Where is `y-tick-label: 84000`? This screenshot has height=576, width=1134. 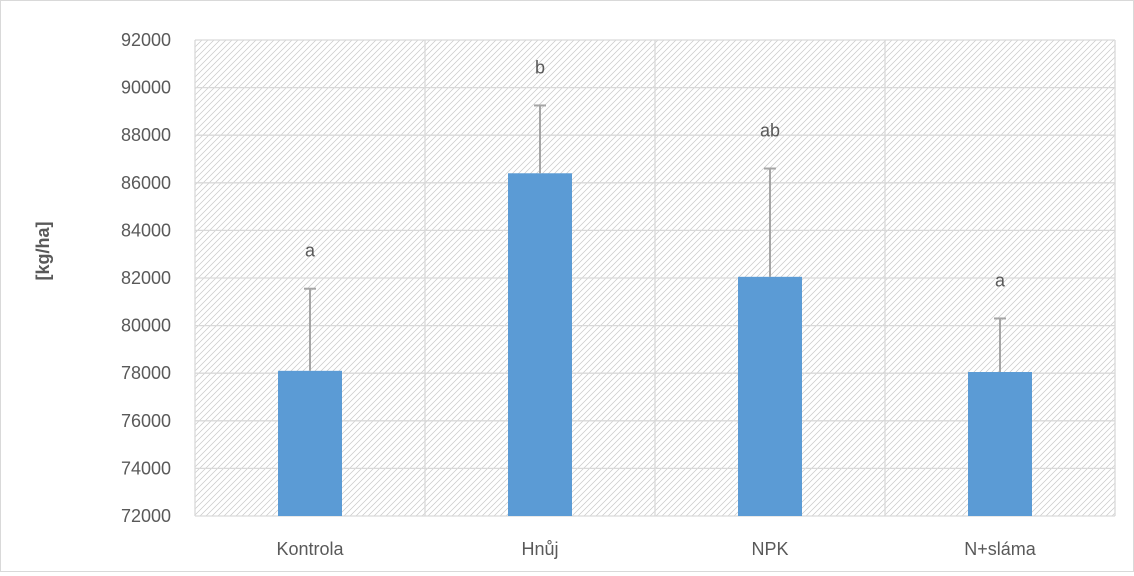 y-tick-label: 84000 is located at coordinates (146, 230).